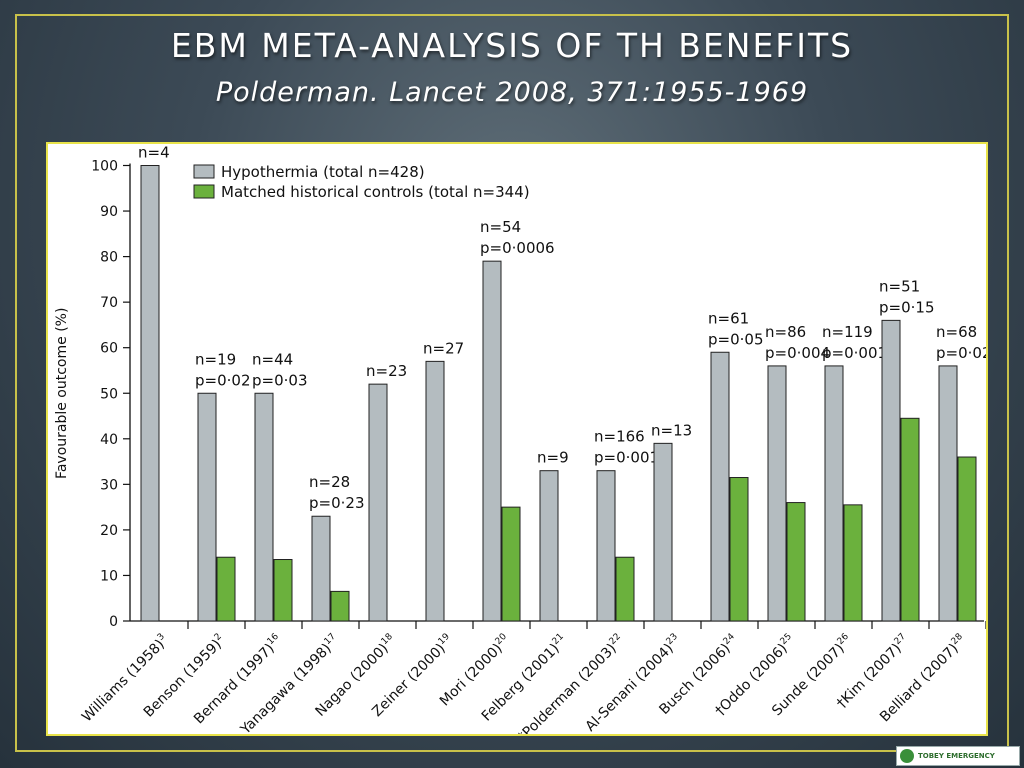 This screenshot has width=1024, height=768. I want to click on bar-annotation: p=0·23, so click(337, 503).